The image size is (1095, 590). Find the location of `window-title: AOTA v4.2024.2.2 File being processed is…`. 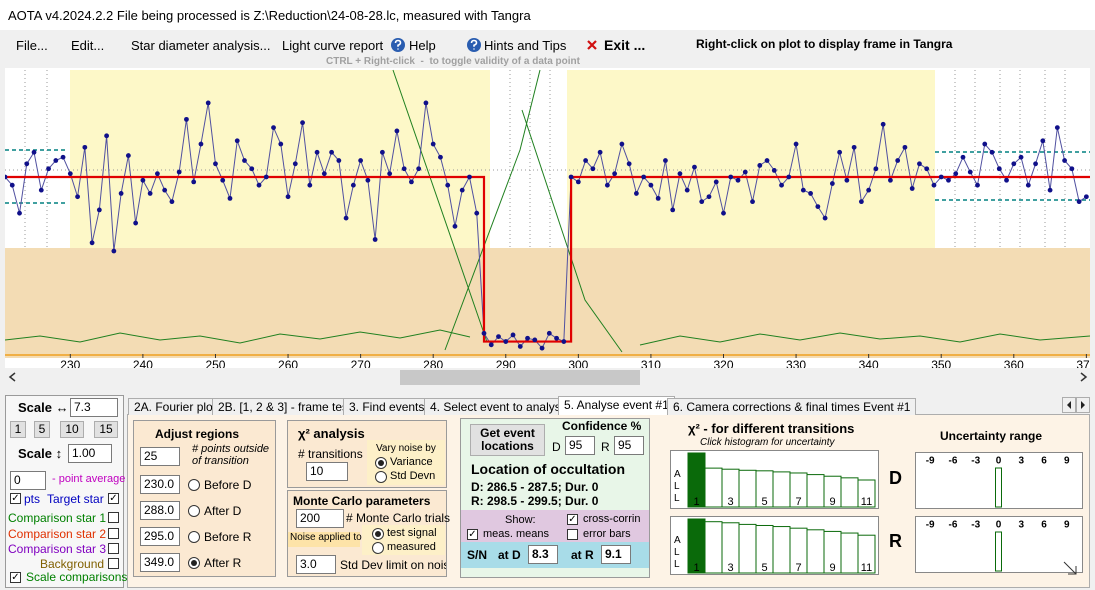

window-title: AOTA v4.2024.2.2 File being processed is… is located at coordinates (269, 15).